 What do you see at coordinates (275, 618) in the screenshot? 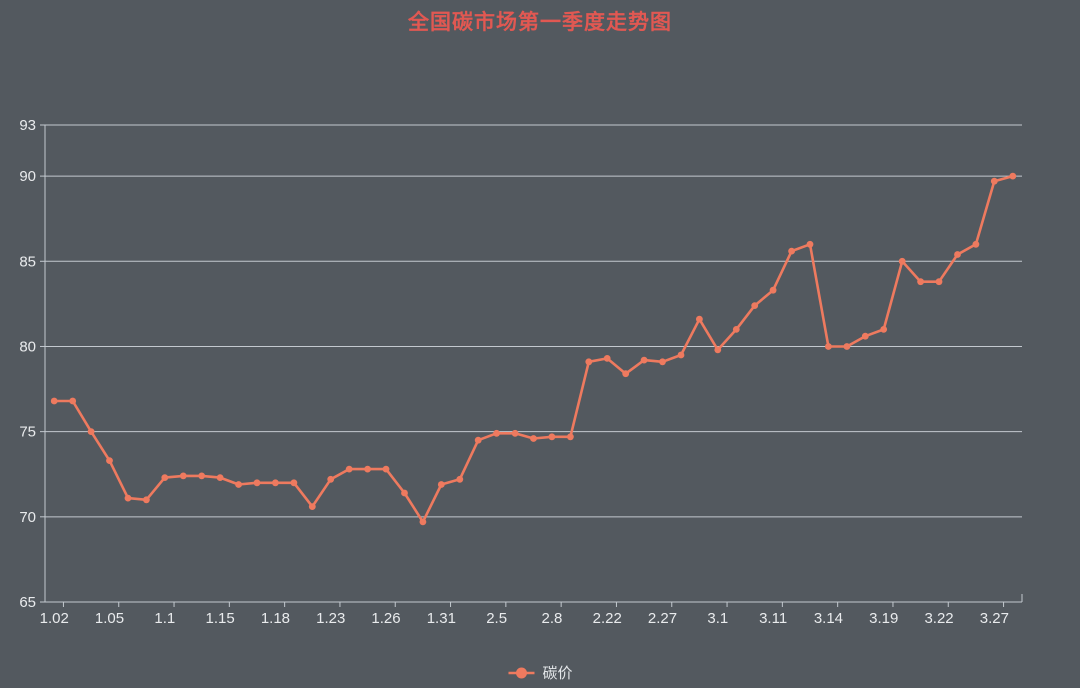
I see `svg-text: 1.18` at bounding box center [275, 618].